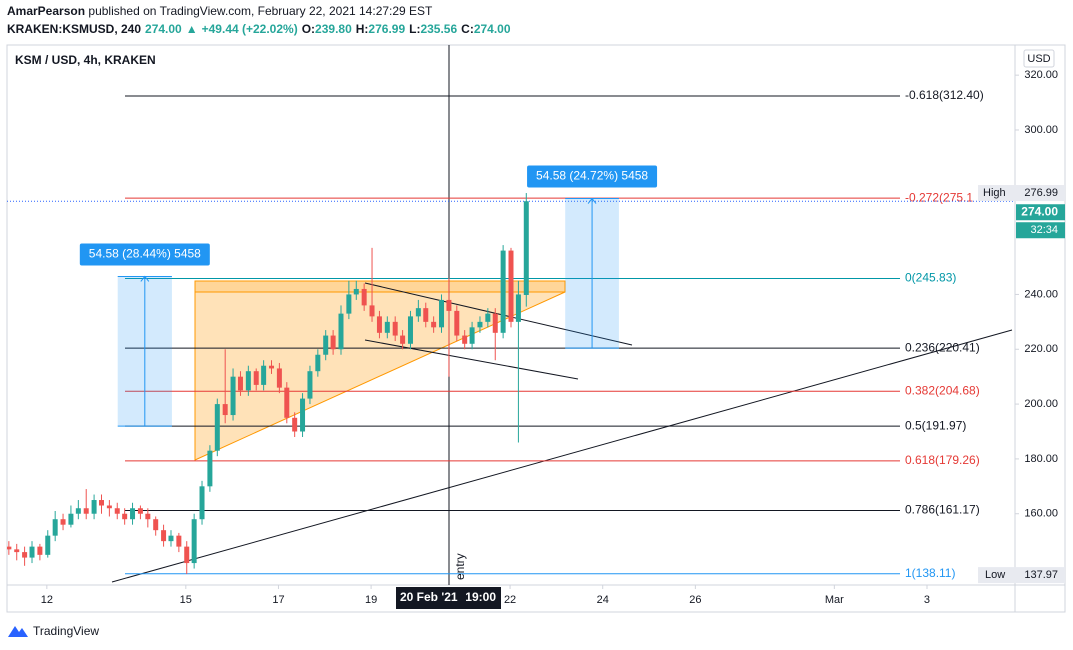 The image size is (1073, 650). What do you see at coordinates (480, 597) in the screenshot?
I see `crosshair-time: 19:00` at bounding box center [480, 597].